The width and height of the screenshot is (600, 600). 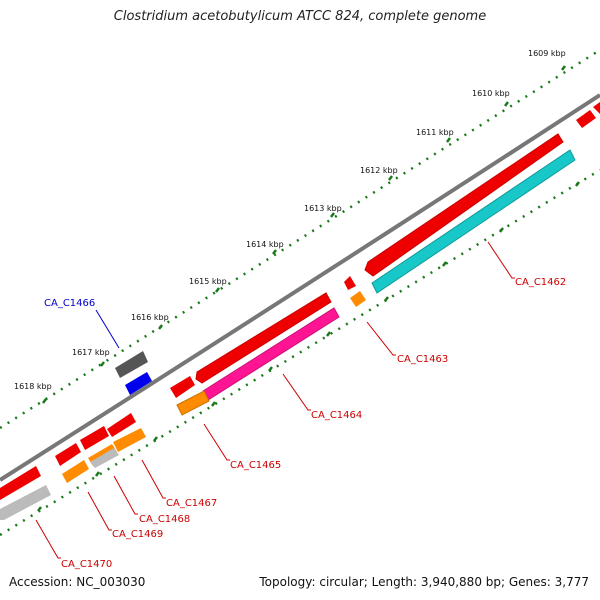 What do you see at coordinates (131, 364) in the screenshot?
I see `gene-feature-gray` at bounding box center [131, 364].